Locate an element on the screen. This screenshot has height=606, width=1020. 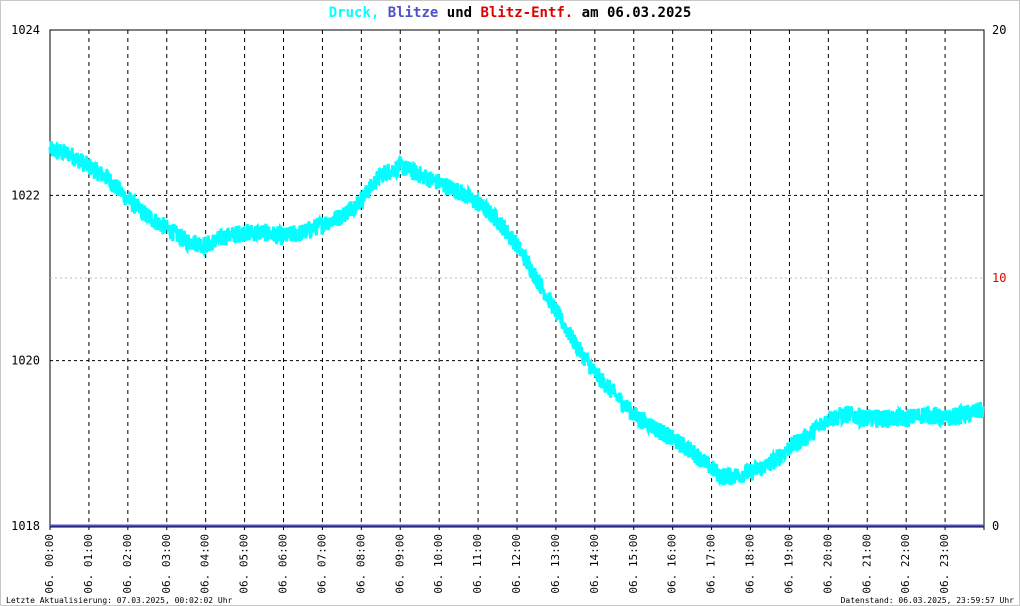
x-tick-label: 06. 13:00 is located at coordinates (555, 564).